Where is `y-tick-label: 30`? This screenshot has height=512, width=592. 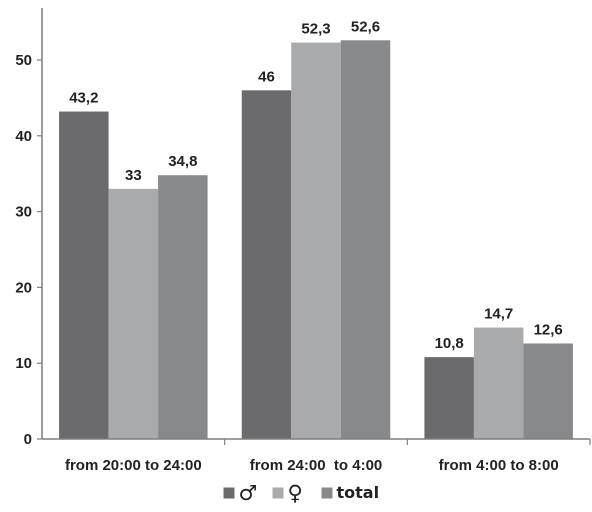 y-tick-label: 30 is located at coordinates (23, 212).